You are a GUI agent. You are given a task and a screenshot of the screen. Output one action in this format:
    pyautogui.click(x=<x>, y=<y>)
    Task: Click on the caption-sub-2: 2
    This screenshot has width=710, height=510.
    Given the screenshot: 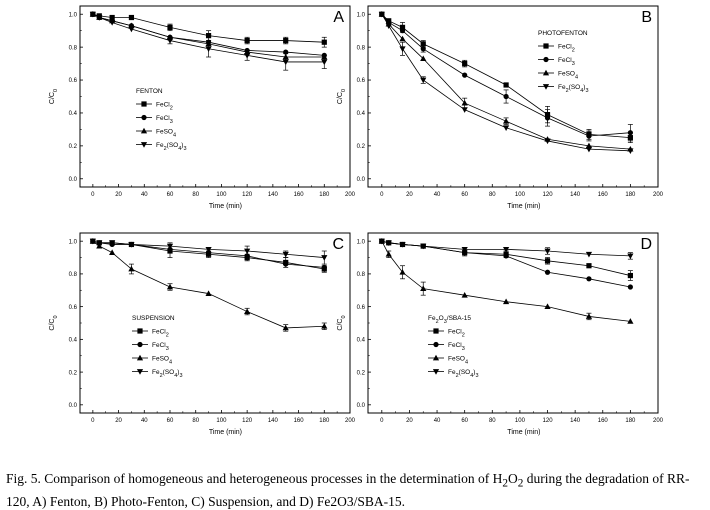 What is the action you would take?
    pyautogui.click(x=520, y=483)
    